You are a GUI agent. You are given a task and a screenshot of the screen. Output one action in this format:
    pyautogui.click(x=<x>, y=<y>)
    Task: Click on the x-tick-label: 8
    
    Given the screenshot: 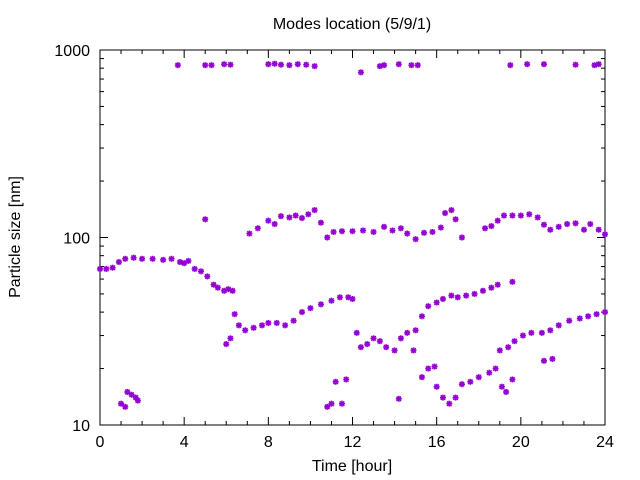 What is the action you would take?
    pyautogui.click(x=268, y=442)
    